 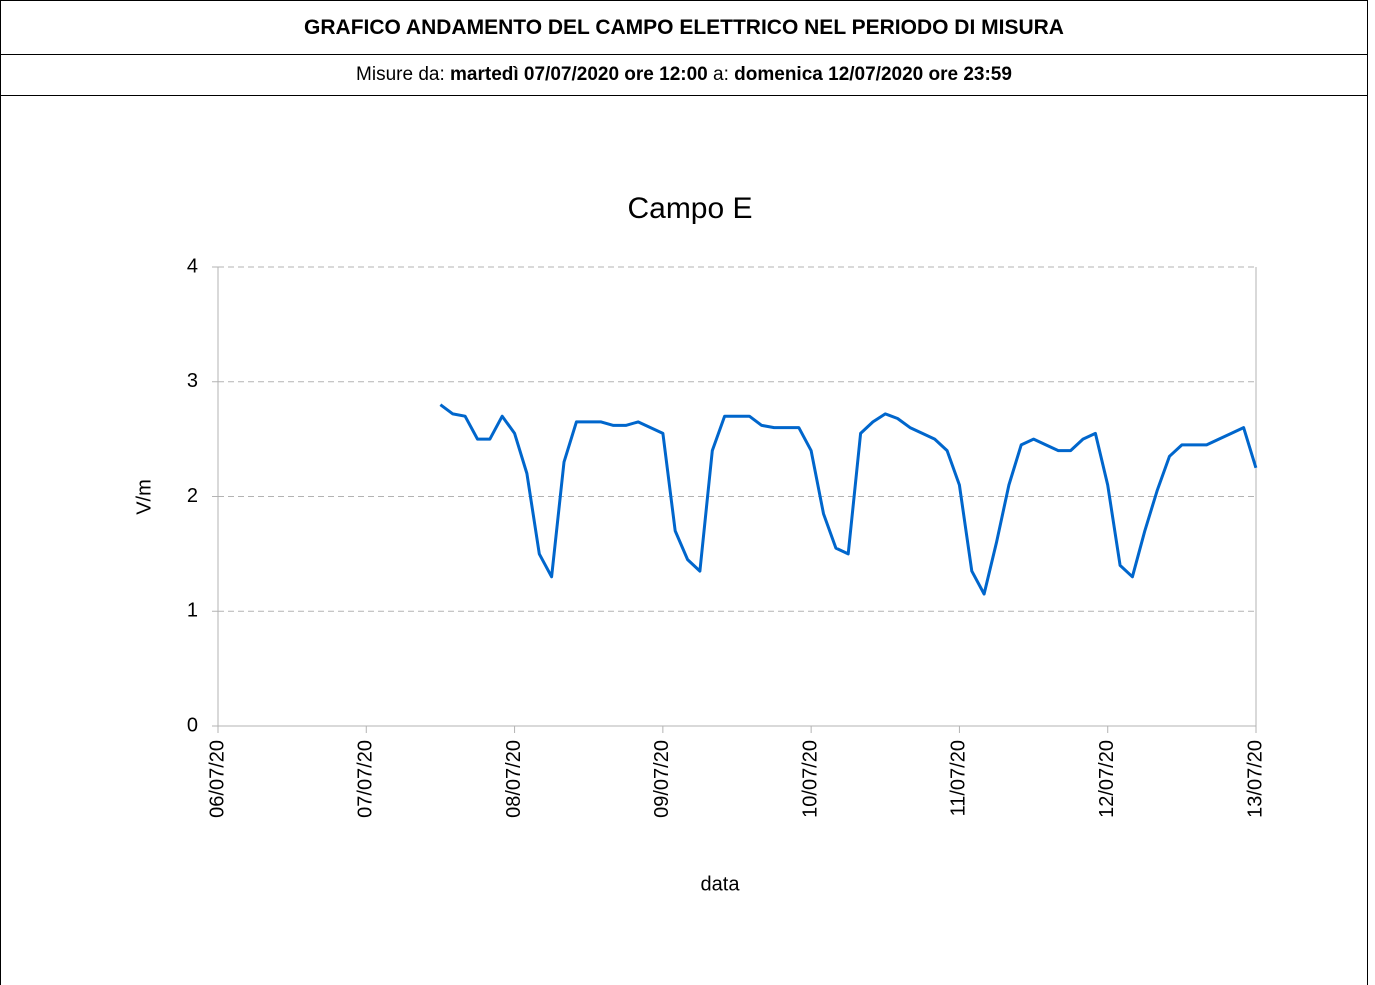 What do you see at coordinates (217, 779) in the screenshot?
I see `x-tick-label: 06/07/20` at bounding box center [217, 779].